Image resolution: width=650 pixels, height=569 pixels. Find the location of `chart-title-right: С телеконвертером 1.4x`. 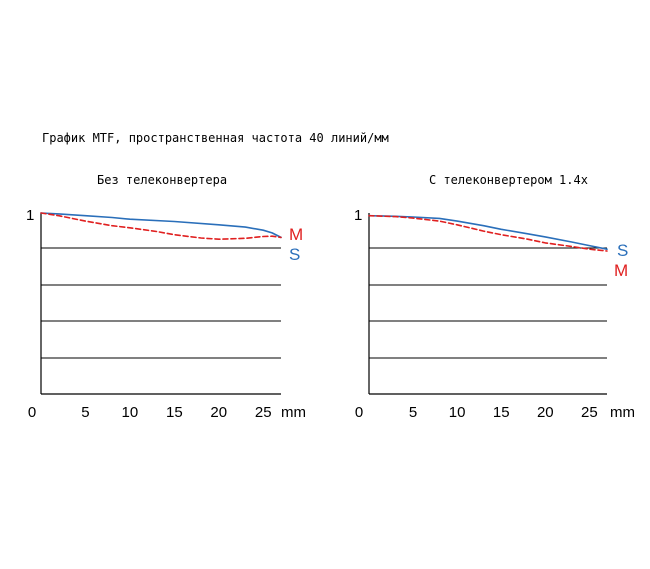

chart-title-right: С телеконвертером 1.4x is located at coordinates (508, 180).